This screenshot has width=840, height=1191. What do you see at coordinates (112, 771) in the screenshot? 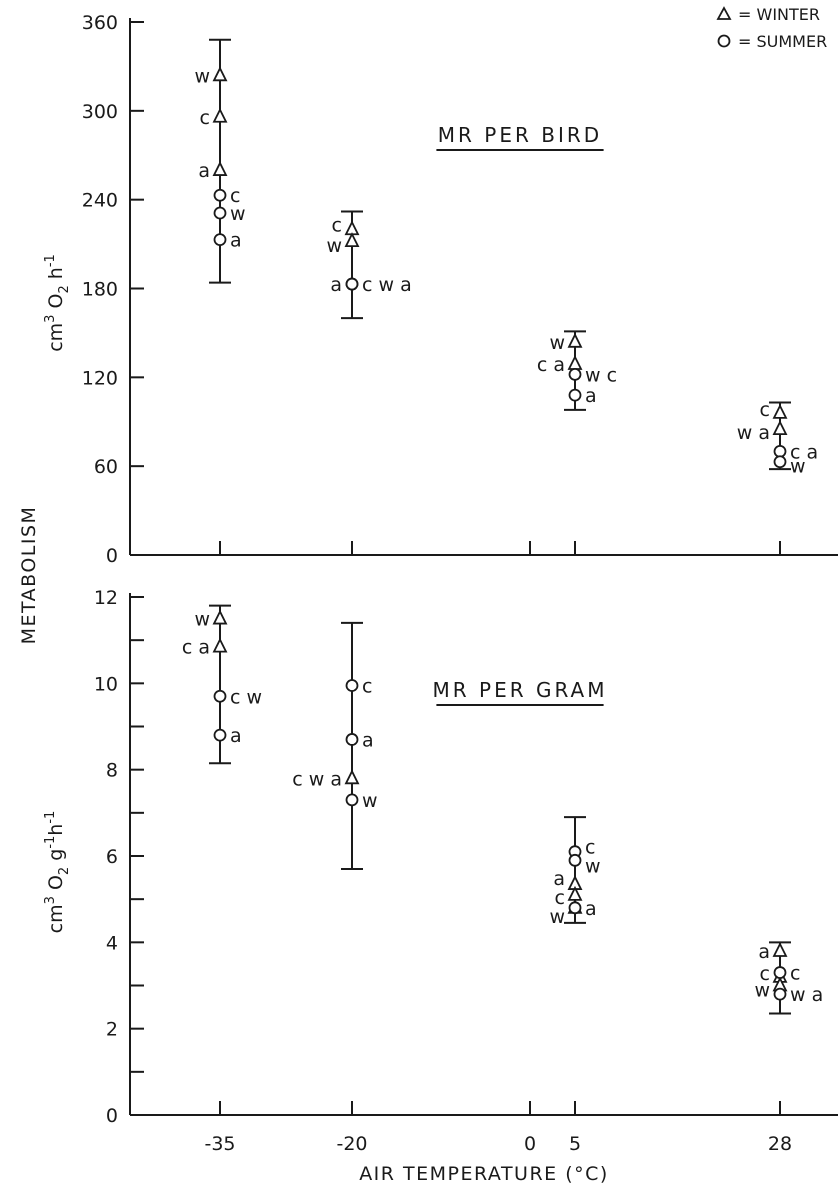
I see `y-tick-label: 8` at bounding box center [112, 771].